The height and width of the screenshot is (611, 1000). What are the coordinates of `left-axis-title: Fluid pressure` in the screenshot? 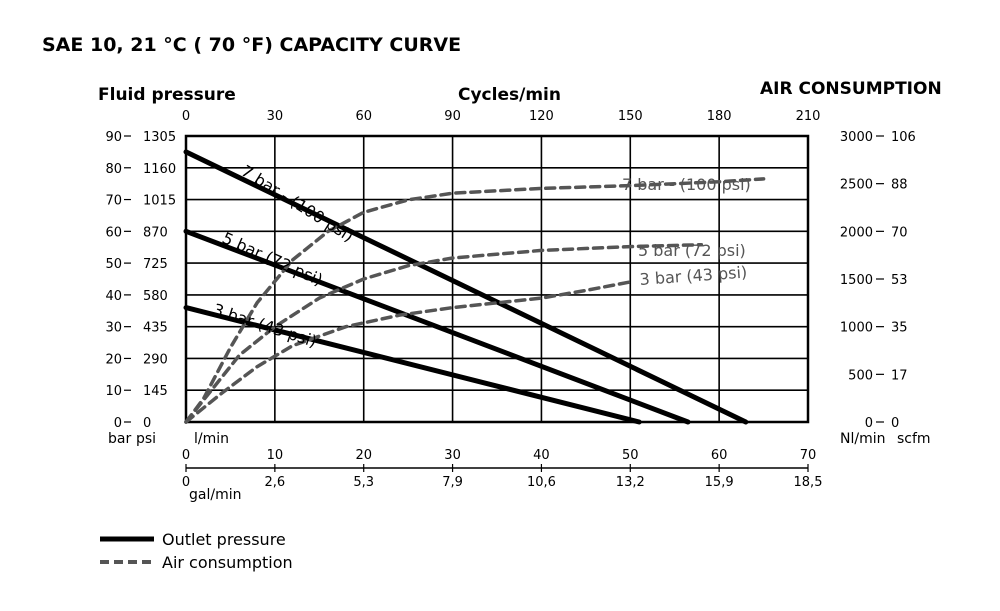 It's located at (167, 95).